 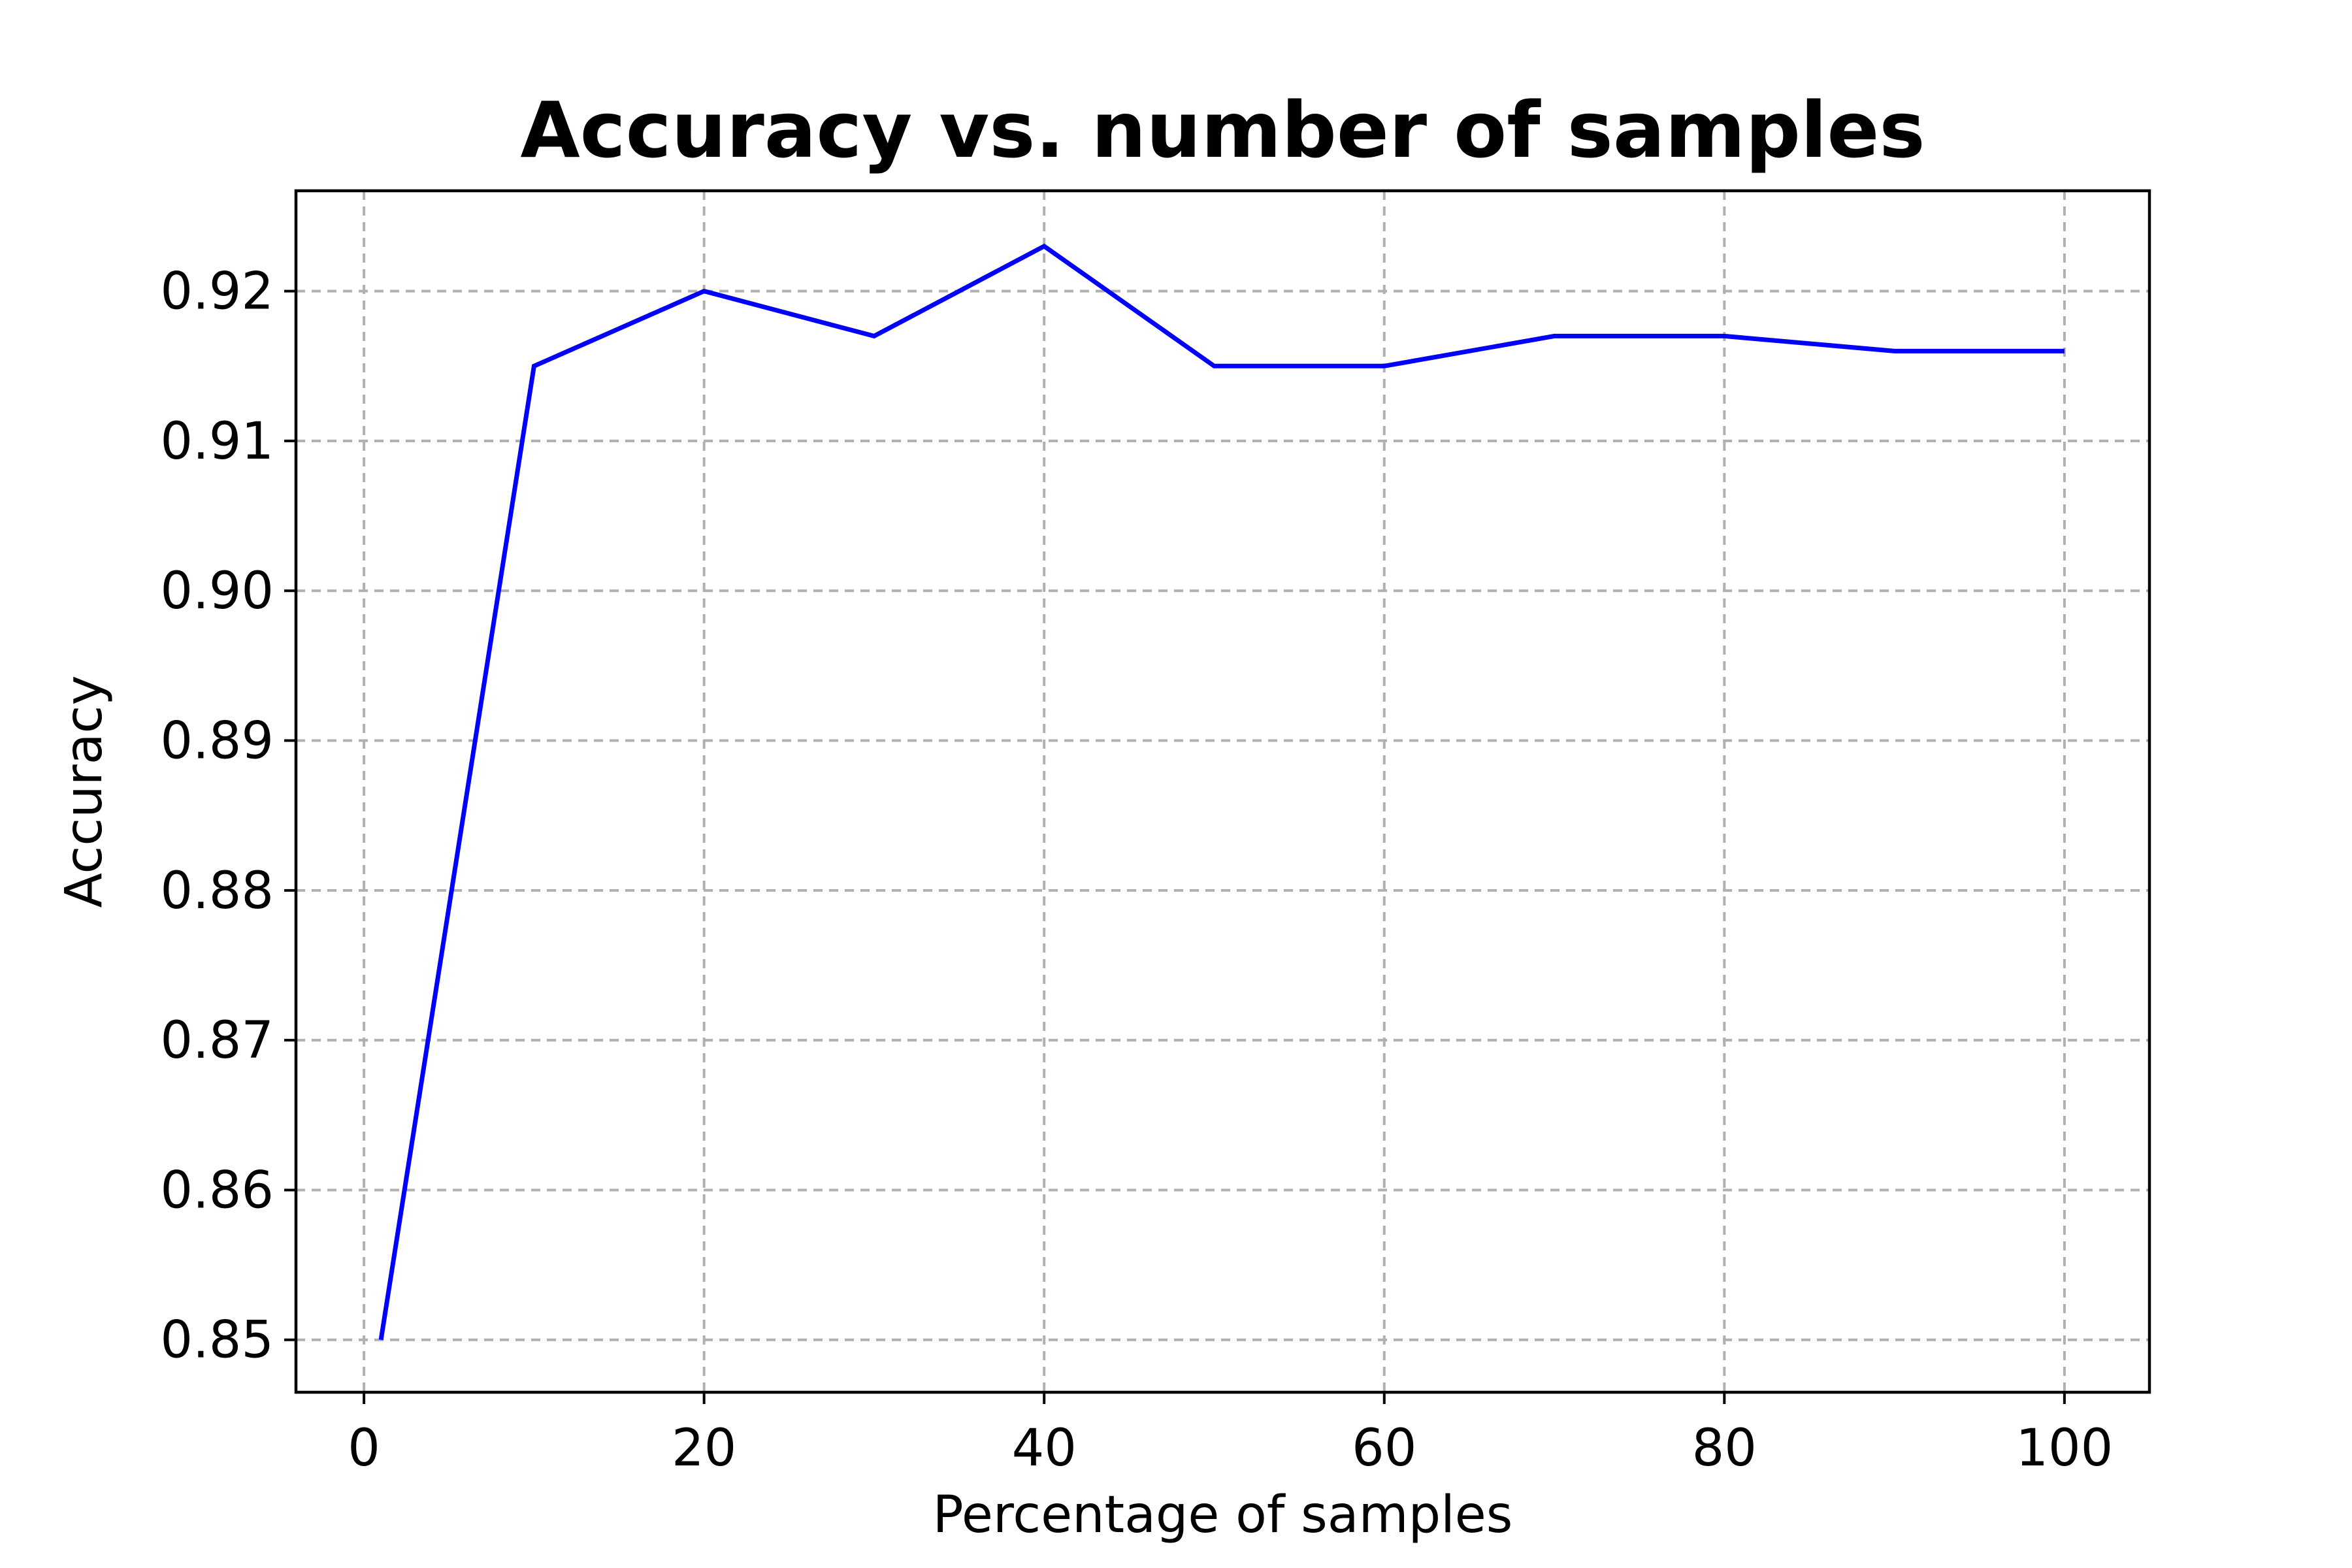 I want to click on x-axis-label: Percentage of samples, so click(x=1223, y=1515).